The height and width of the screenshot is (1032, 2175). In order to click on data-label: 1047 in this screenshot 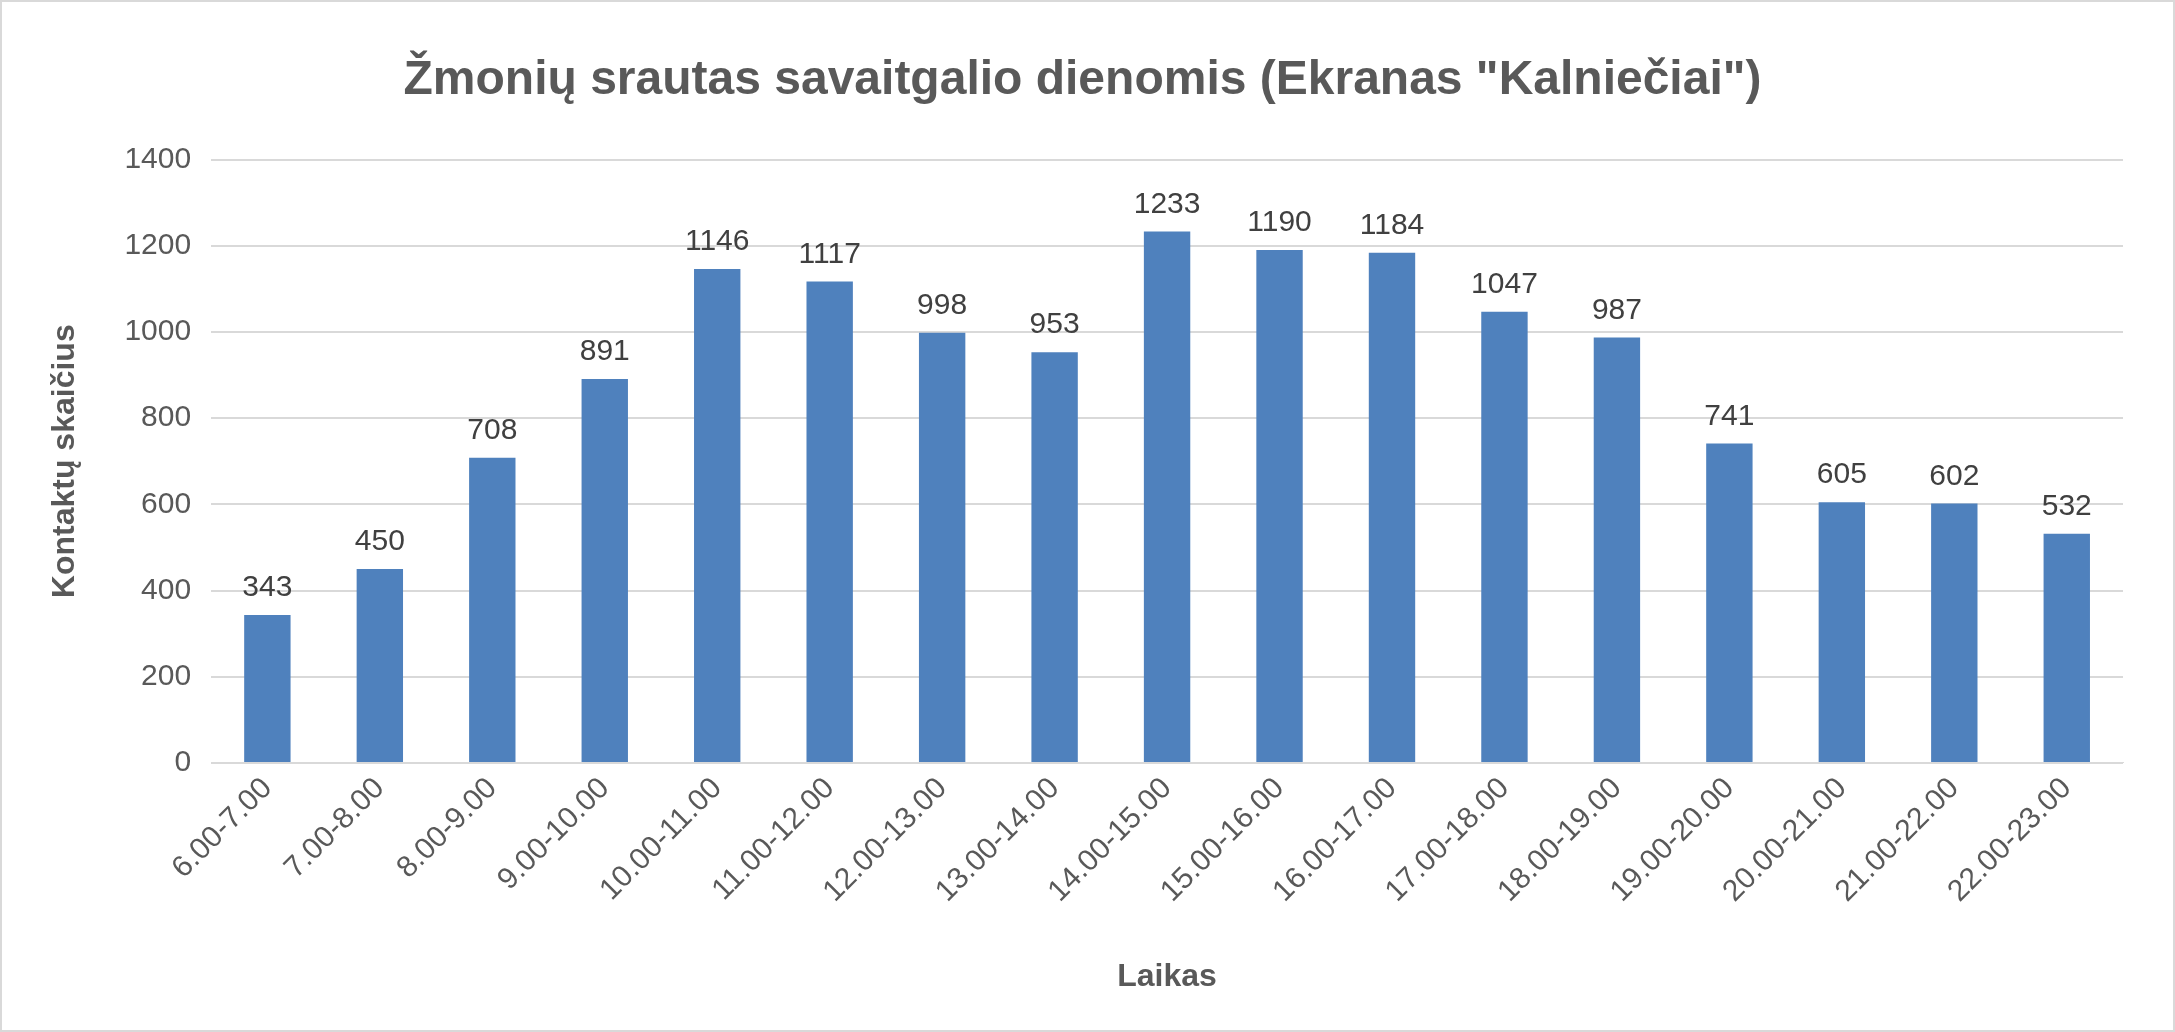, I will do `click(1504, 282)`.